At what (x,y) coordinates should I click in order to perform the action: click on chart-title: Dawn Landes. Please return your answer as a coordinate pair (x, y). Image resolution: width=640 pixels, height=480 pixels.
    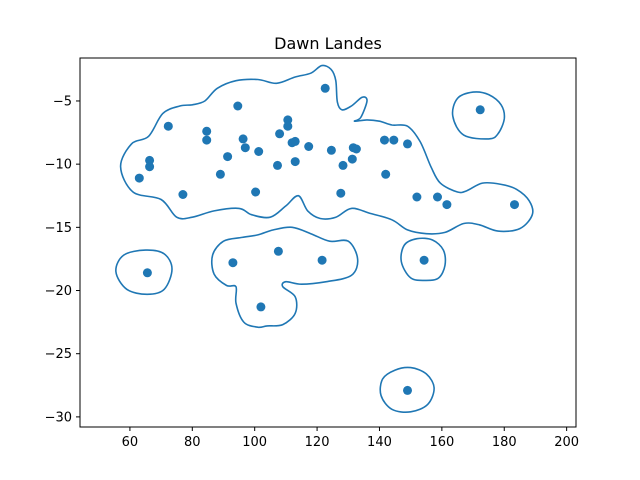
    Looking at the image, I should click on (328, 43).